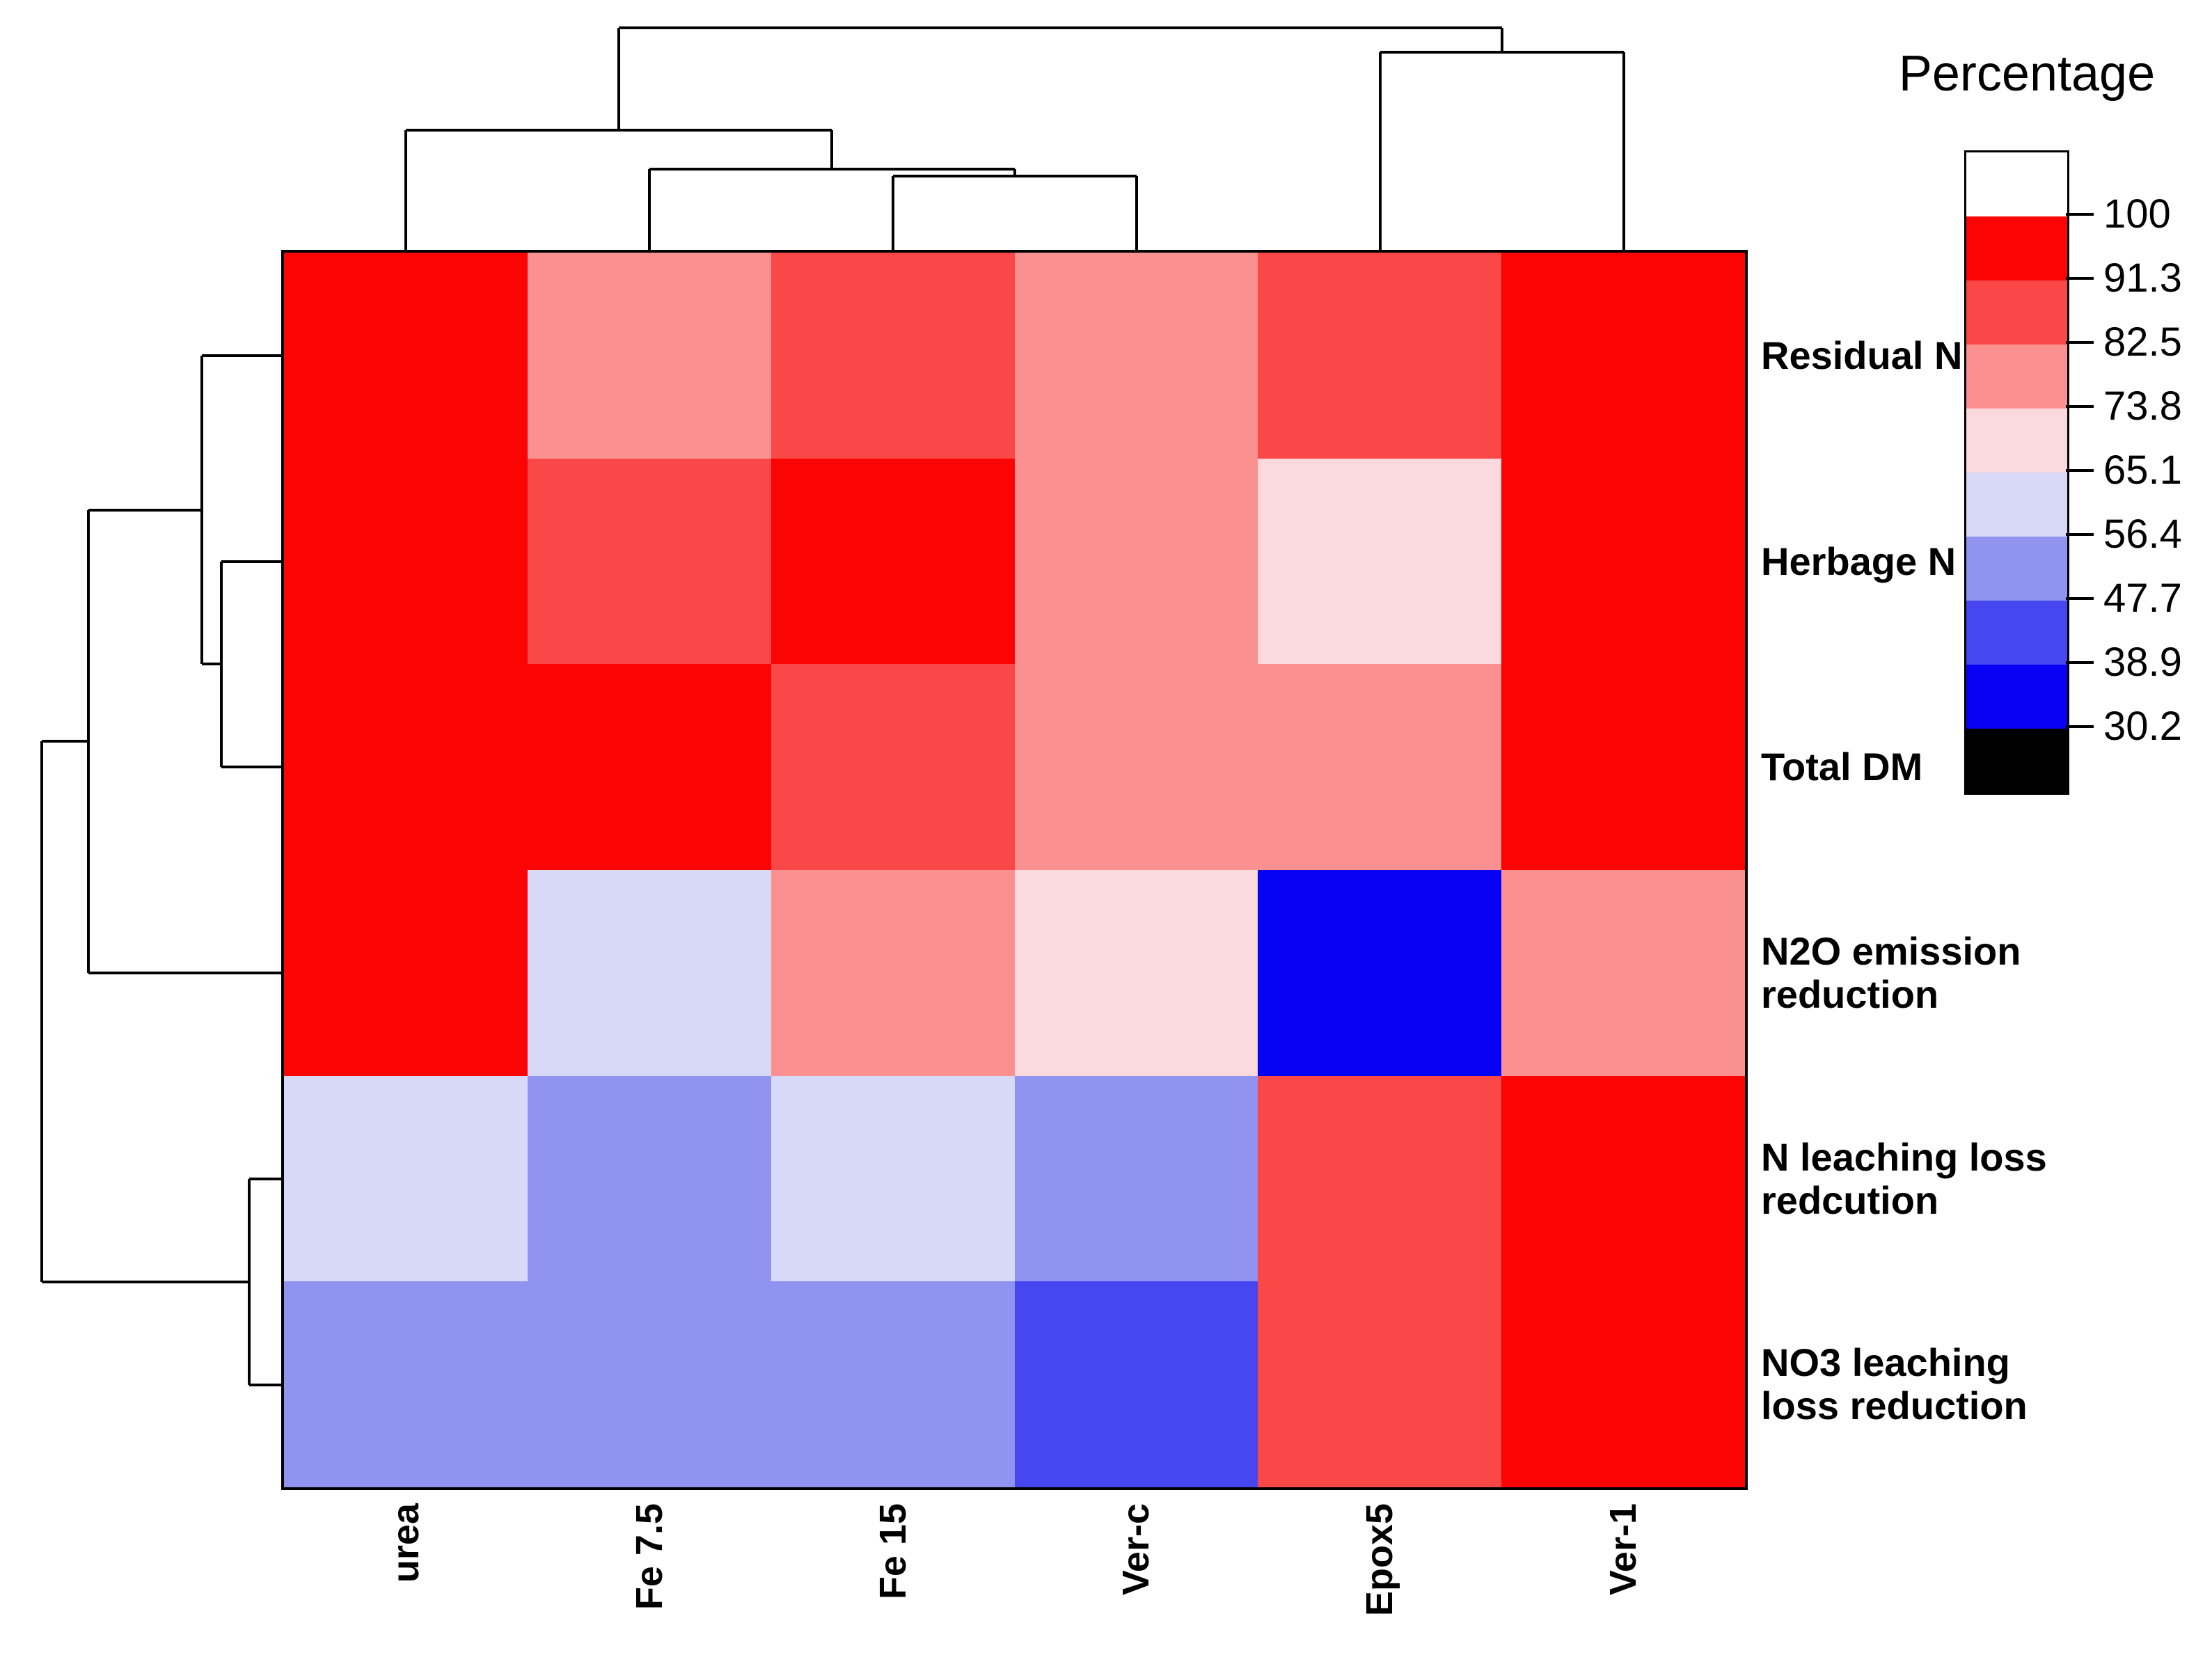 Image resolution: width=2212 pixels, height=1655 pixels. Describe the element at coordinates (1862, 355) in the screenshot. I see `row-label: Residual N` at that location.